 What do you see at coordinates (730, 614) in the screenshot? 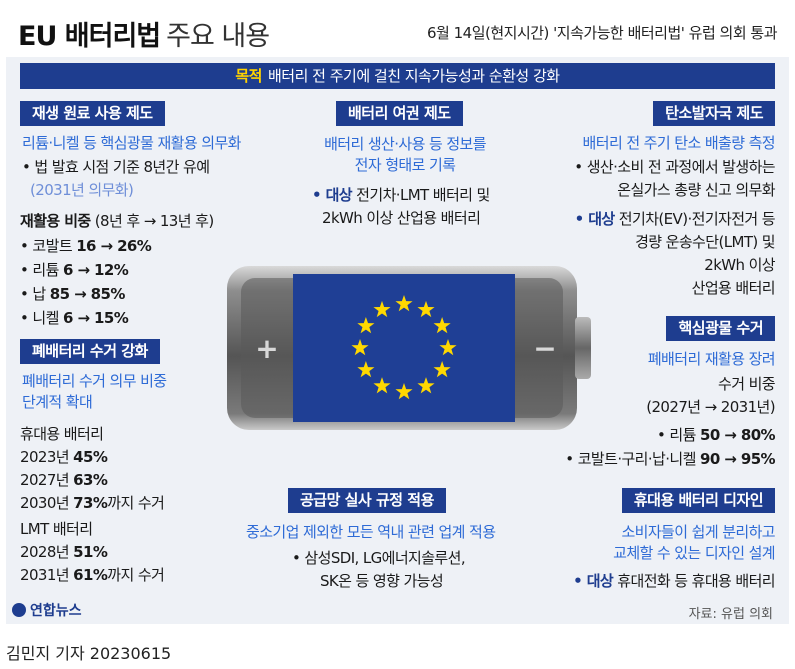
I see `source-note: 자료: 유럽 의회` at bounding box center [730, 614].